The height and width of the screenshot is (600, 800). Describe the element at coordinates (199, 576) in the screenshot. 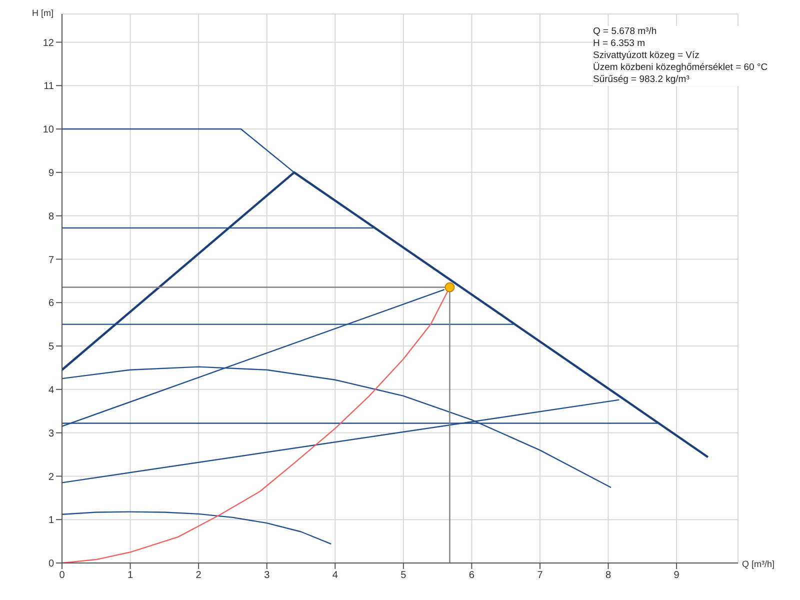

I see `x-tick-label: 2` at that location.